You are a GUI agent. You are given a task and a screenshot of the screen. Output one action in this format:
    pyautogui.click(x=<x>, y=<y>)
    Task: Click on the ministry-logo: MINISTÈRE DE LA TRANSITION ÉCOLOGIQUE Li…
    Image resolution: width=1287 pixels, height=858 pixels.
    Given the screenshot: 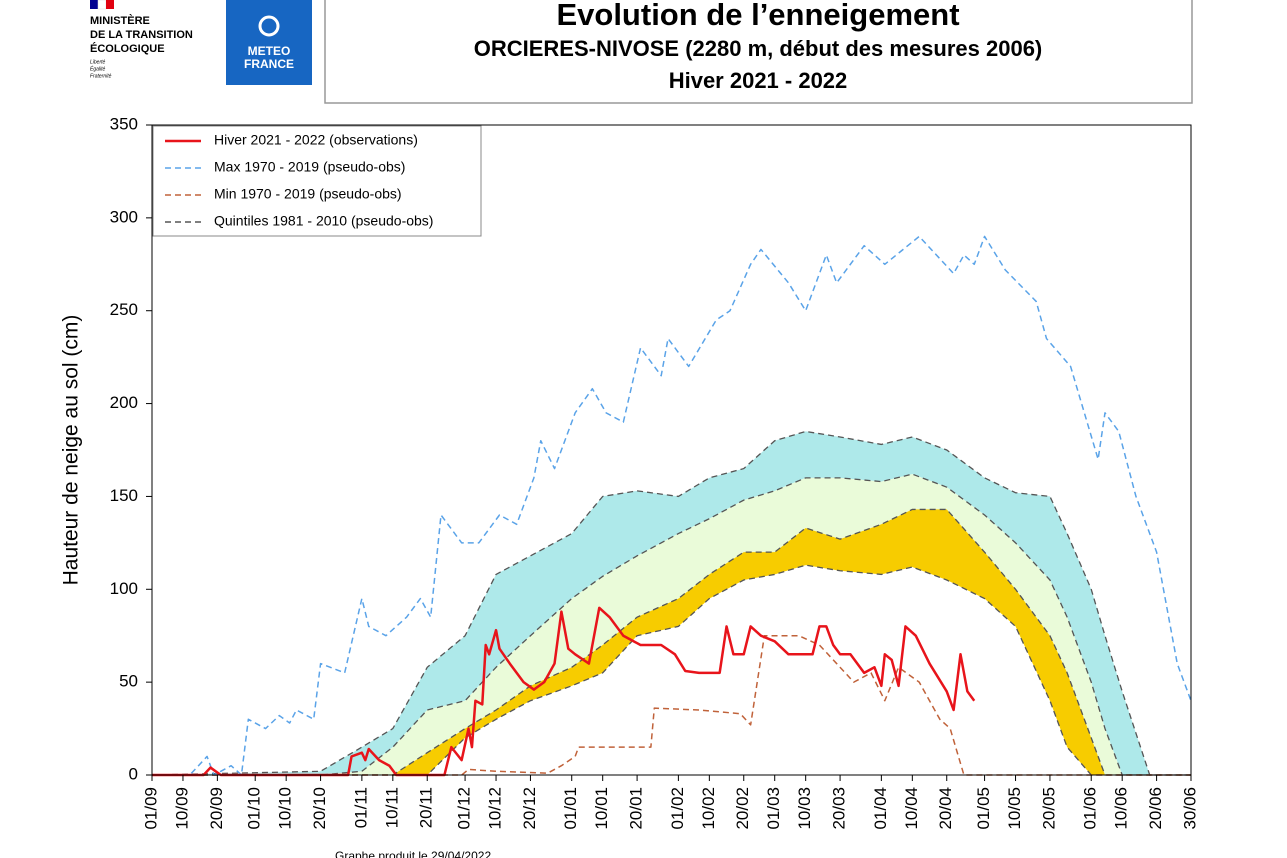 What is the action you would take?
    pyautogui.click(x=141, y=39)
    